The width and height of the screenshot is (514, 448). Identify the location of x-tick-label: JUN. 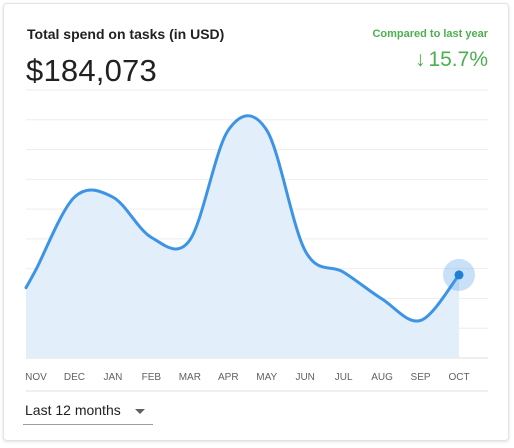
(304, 377).